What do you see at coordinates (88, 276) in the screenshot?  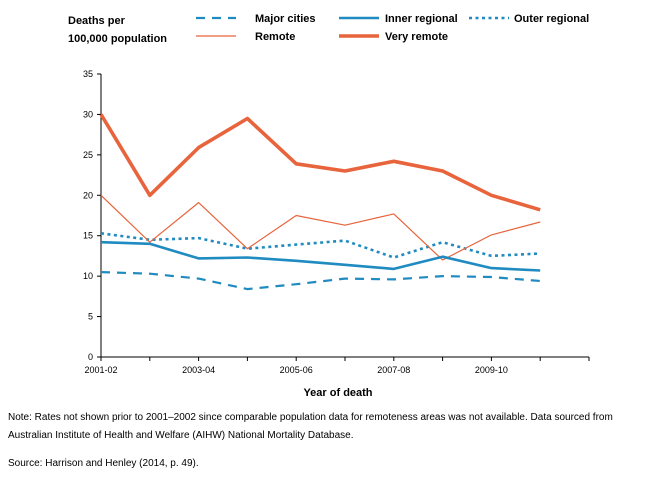 I see `y-tick-label: 10` at bounding box center [88, 276].